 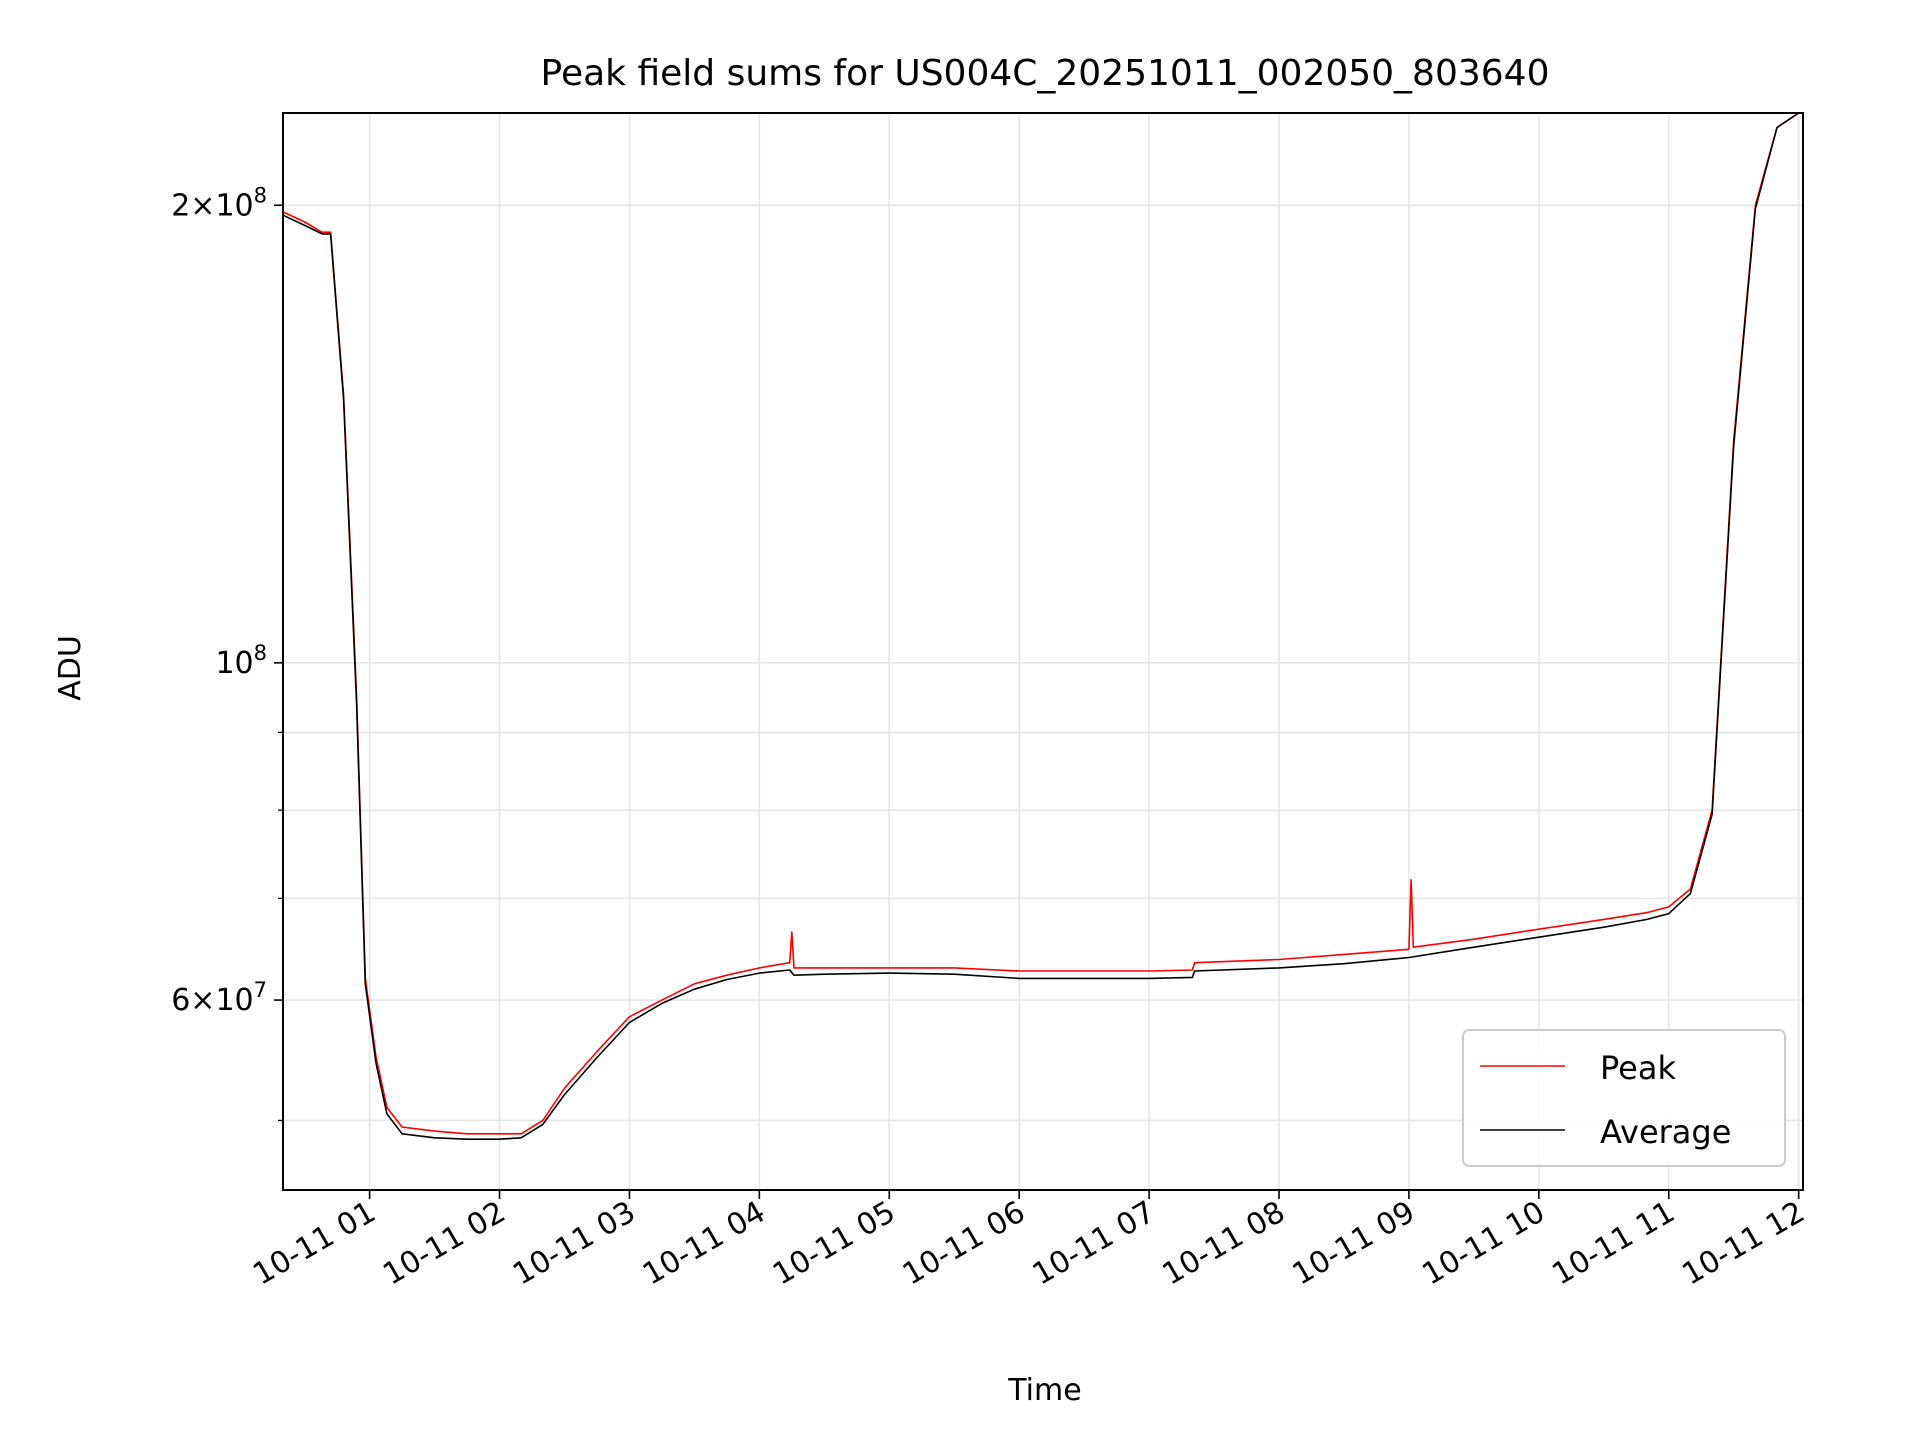 I want to click on y-axis-label: ADU, so click(x=70, y=668).